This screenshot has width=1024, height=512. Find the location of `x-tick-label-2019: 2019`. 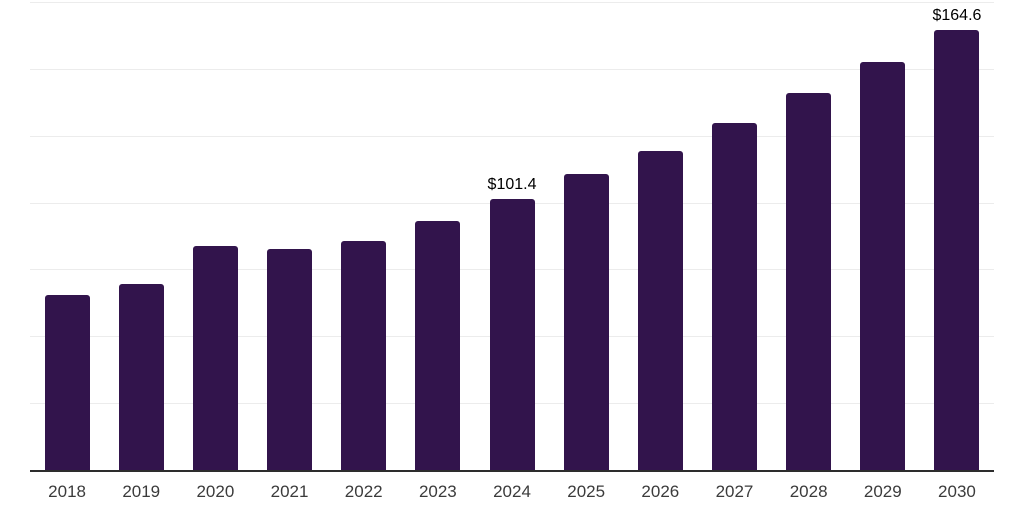

x-tick-label-2019: 2019 is located at coordinates (141, 491).